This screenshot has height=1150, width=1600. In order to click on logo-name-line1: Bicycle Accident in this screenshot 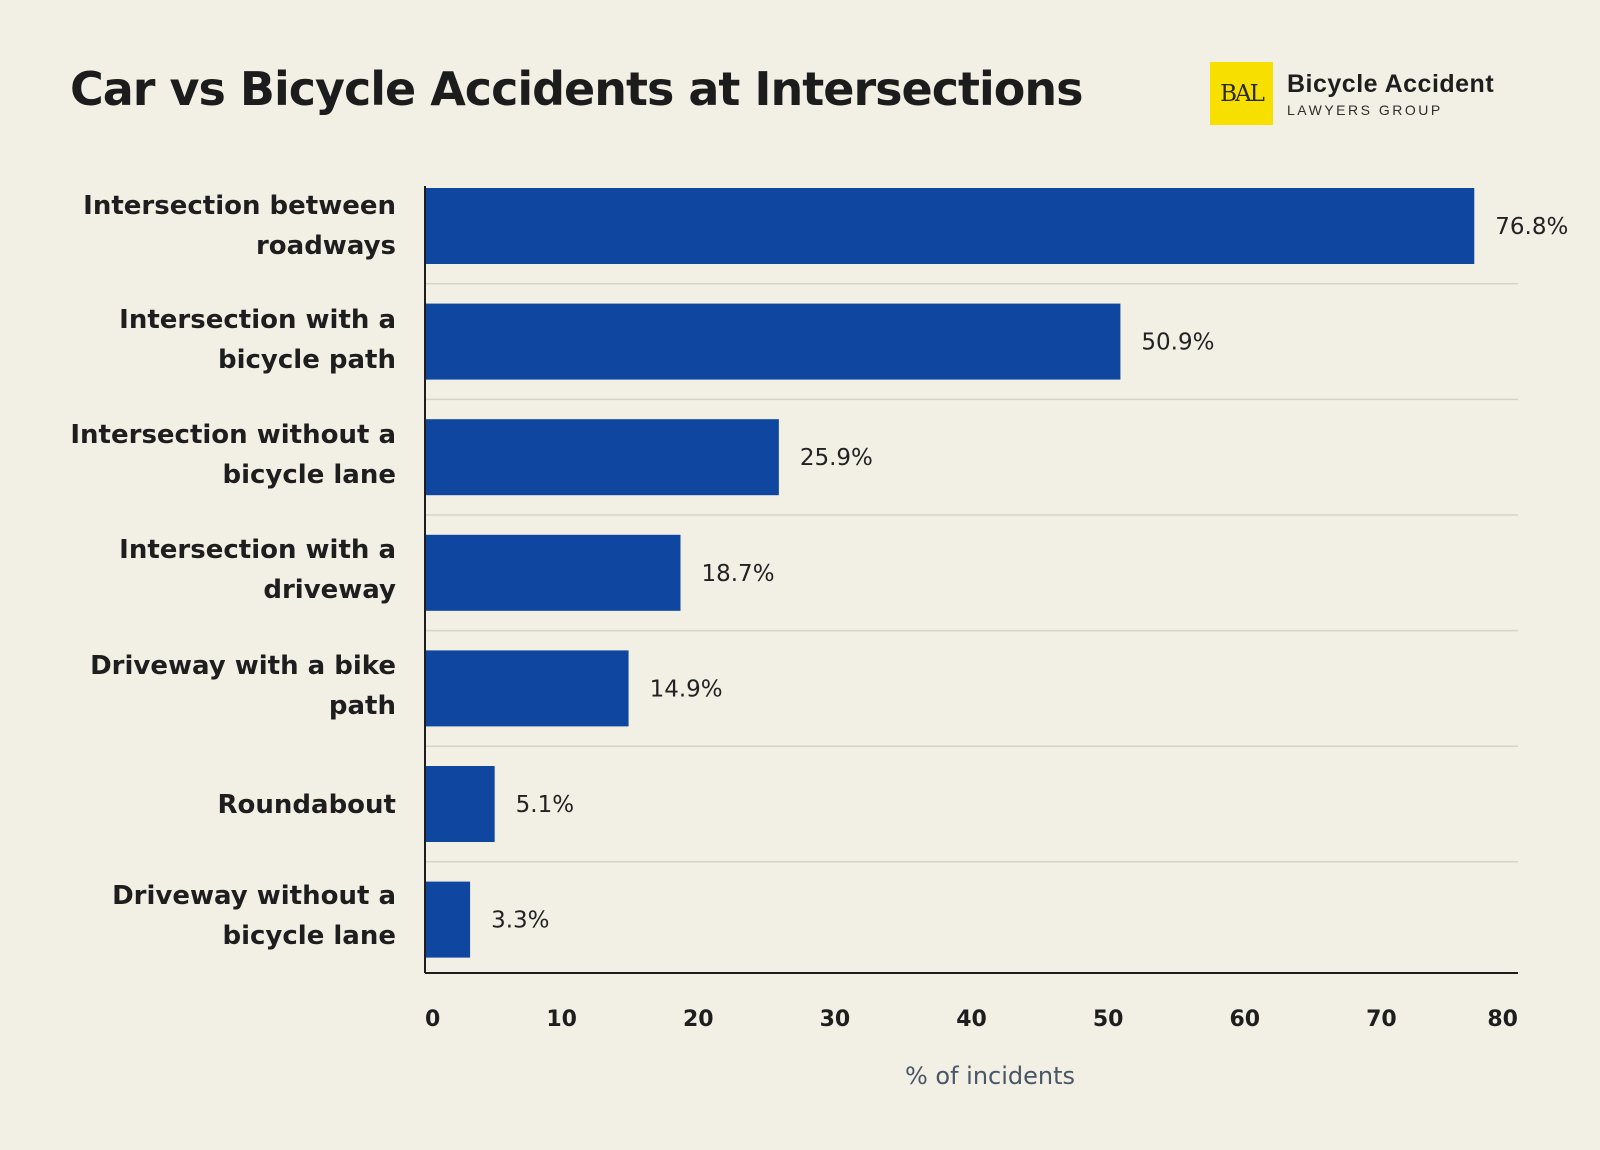, I will do `click(1391, 83)`.